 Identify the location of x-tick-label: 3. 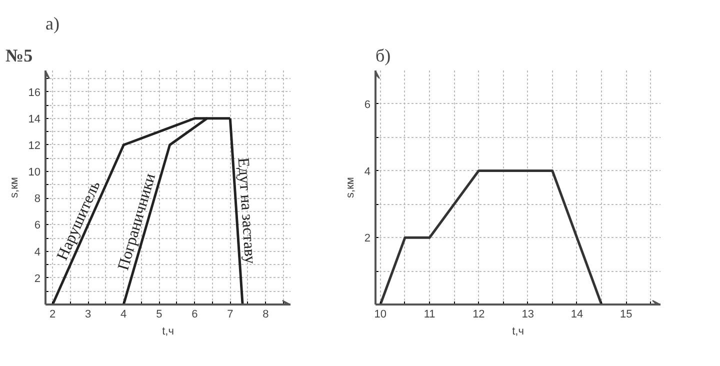
(88, 314).